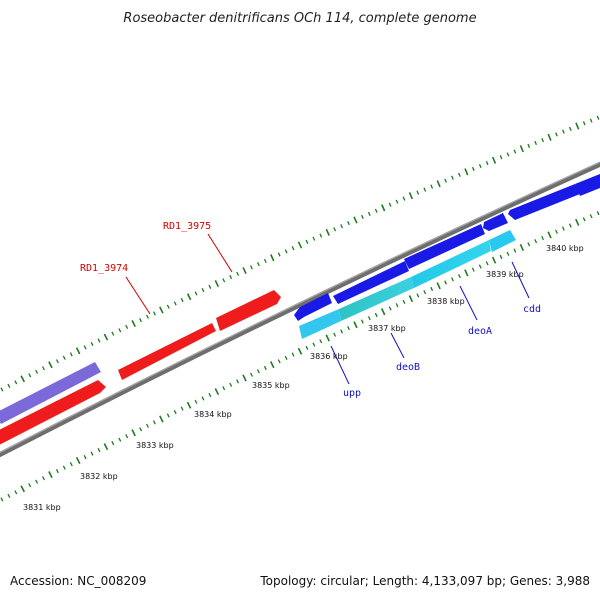  What do you see at coordinates (78, 581) in the screenshot?
I see `accession-text: Accession: NC_008209` at bounding box center [78, 581].